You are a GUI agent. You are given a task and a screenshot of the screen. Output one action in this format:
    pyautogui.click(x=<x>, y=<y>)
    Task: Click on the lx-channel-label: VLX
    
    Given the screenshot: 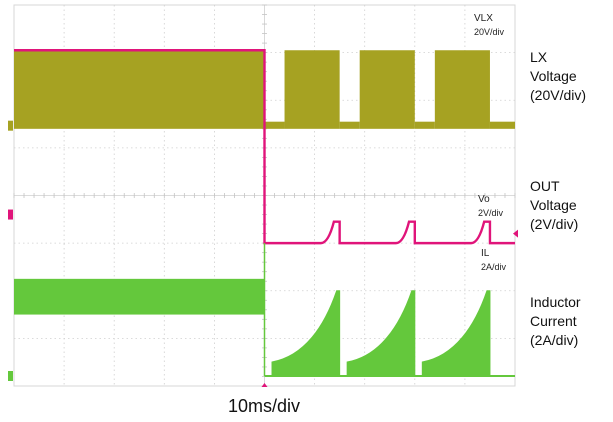 What is the action you would take?
    pyautogui.click(x=483, y=18)
    